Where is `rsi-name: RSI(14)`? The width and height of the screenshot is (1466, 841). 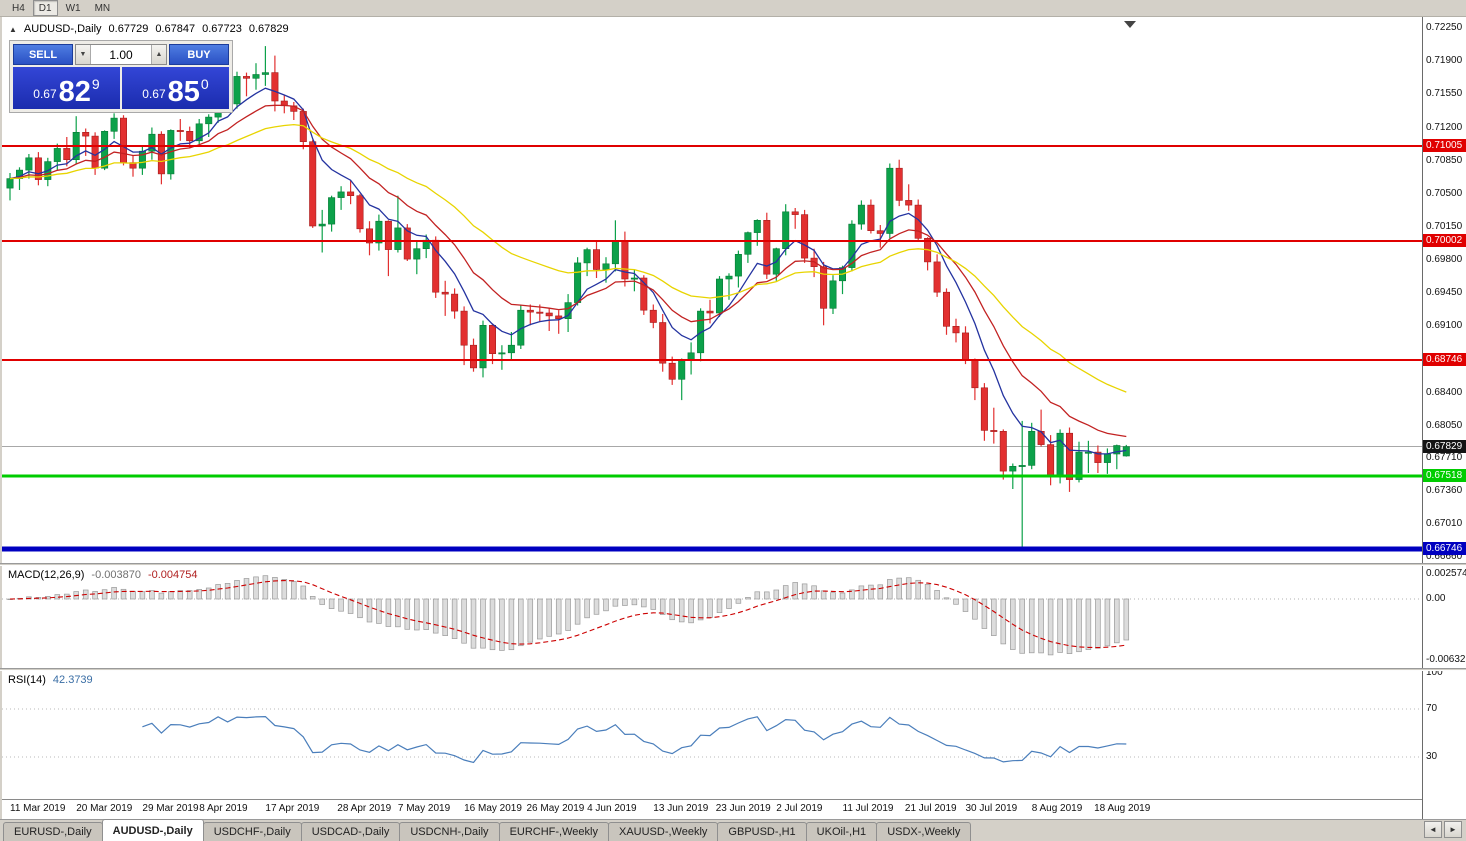
rsi-name: RSI(14) is located at coordinates (27, 680).